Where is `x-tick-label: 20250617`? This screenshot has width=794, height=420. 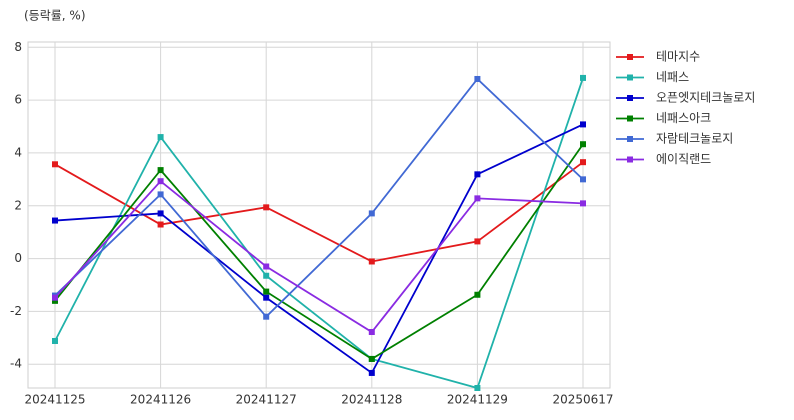
x-tick-label: 20250617 is located at coordinates (582, 400).